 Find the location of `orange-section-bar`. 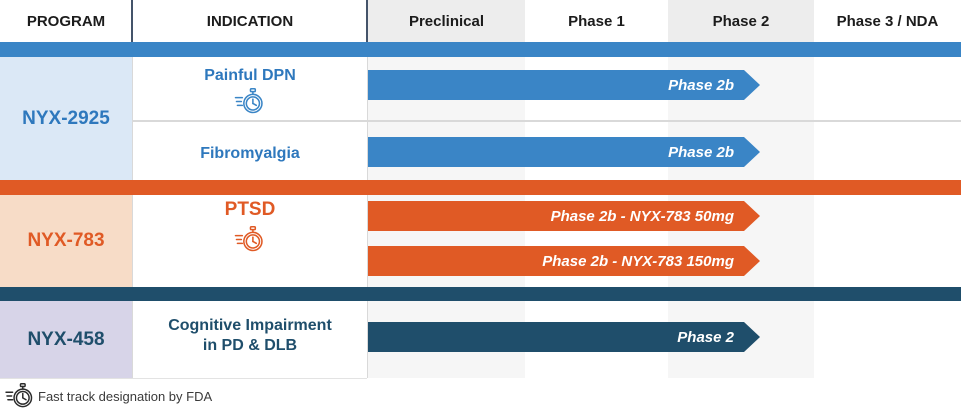

orange-section-bar is located at coordinates (480, 187).